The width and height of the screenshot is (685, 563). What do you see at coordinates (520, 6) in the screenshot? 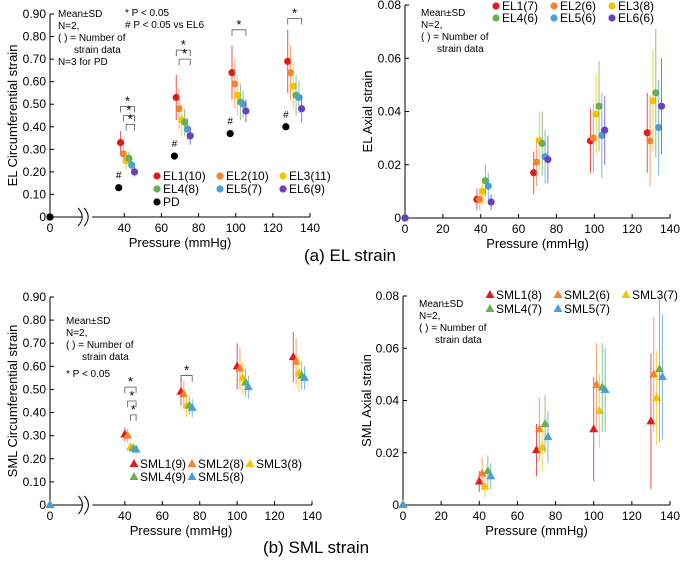
I see `legend-label: EL1(7)` at bounding box center [520, 6].